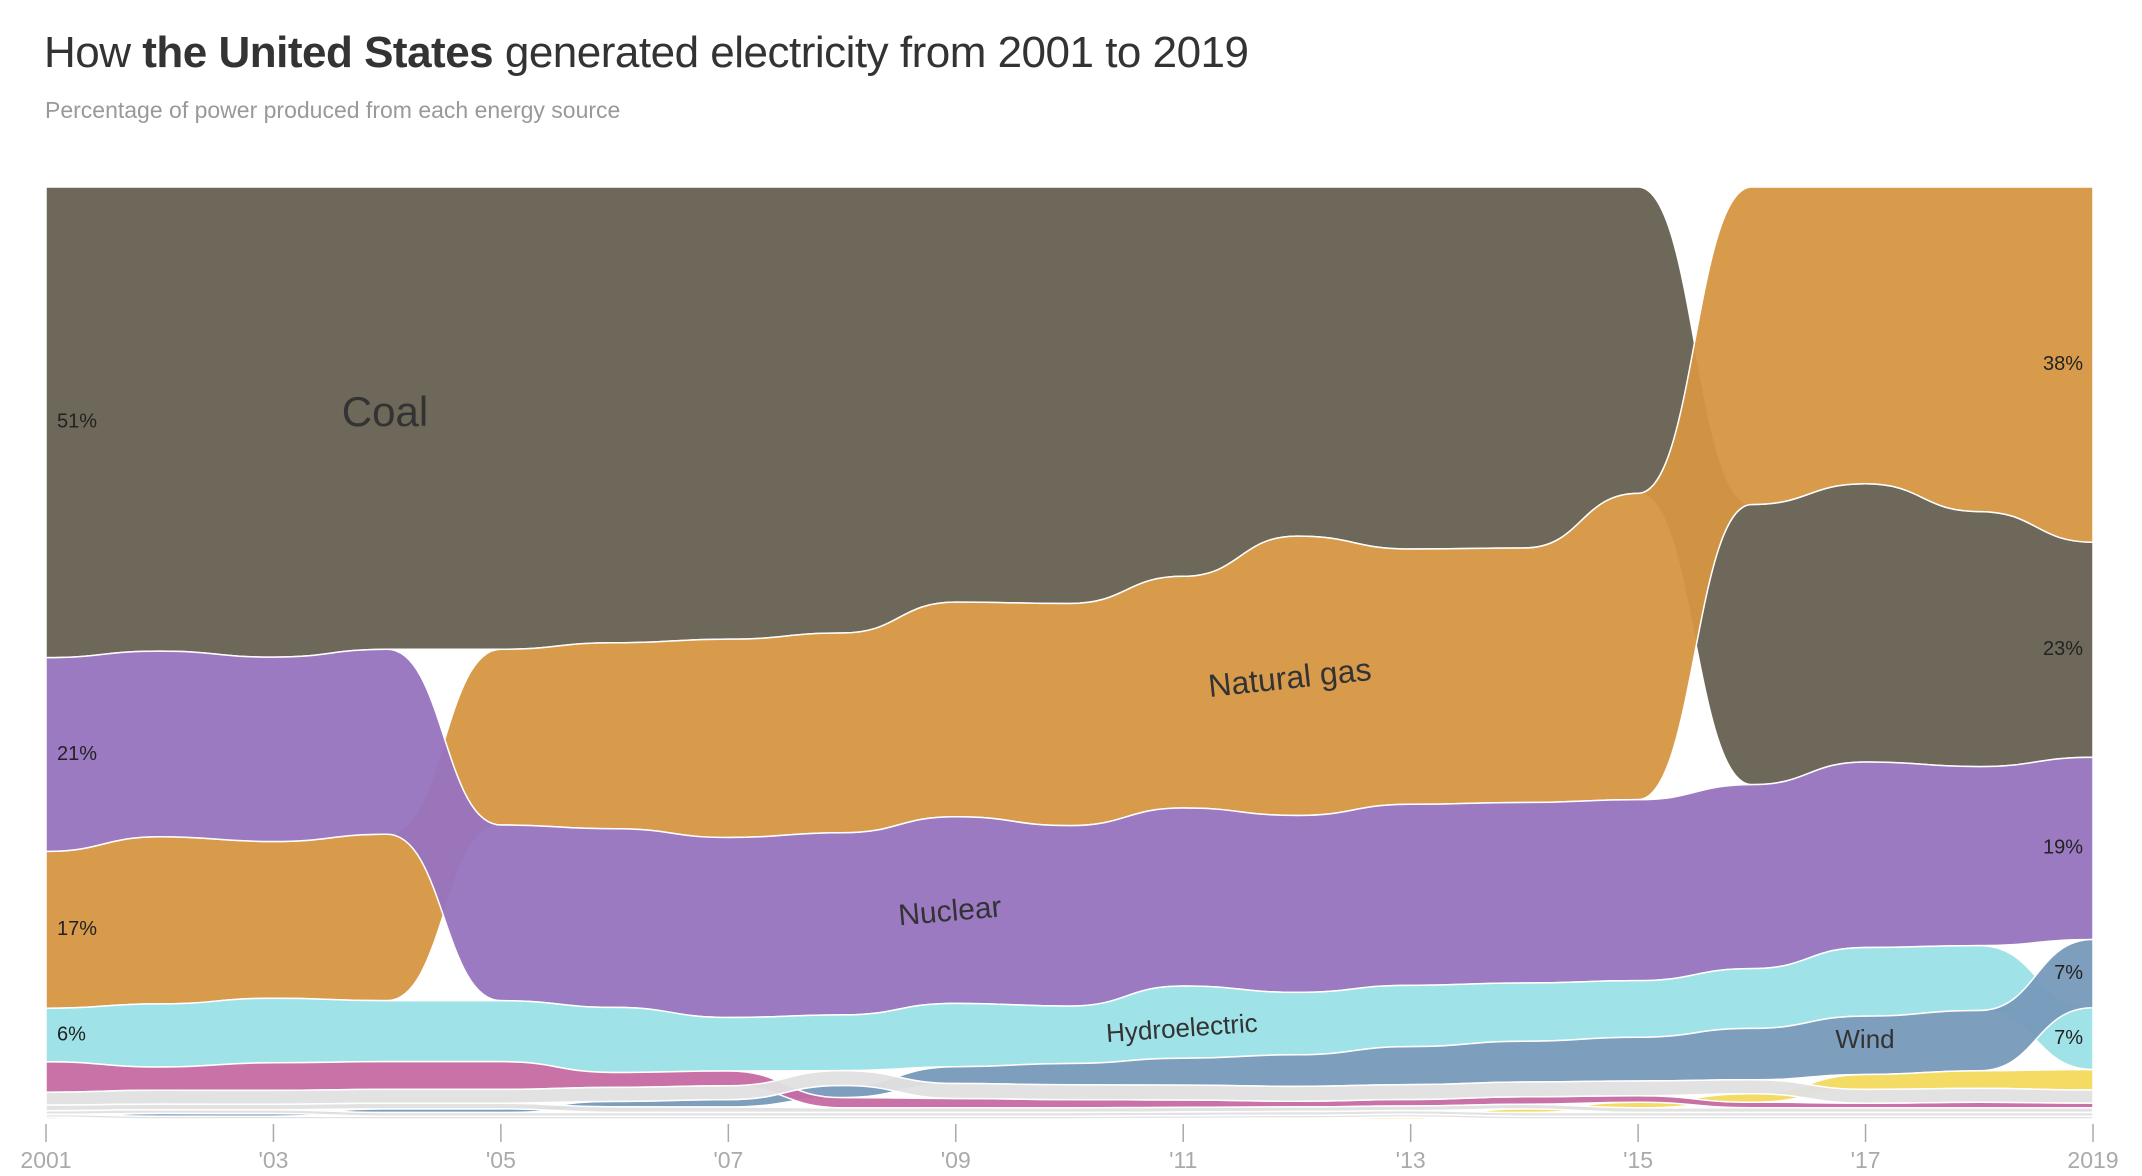 This screenshot has width=2142, height=1176. What do you see at coordinates (77, 929) in the screenshot?
I see `start-percent-label: 17%` at bounding box center [77, 929].